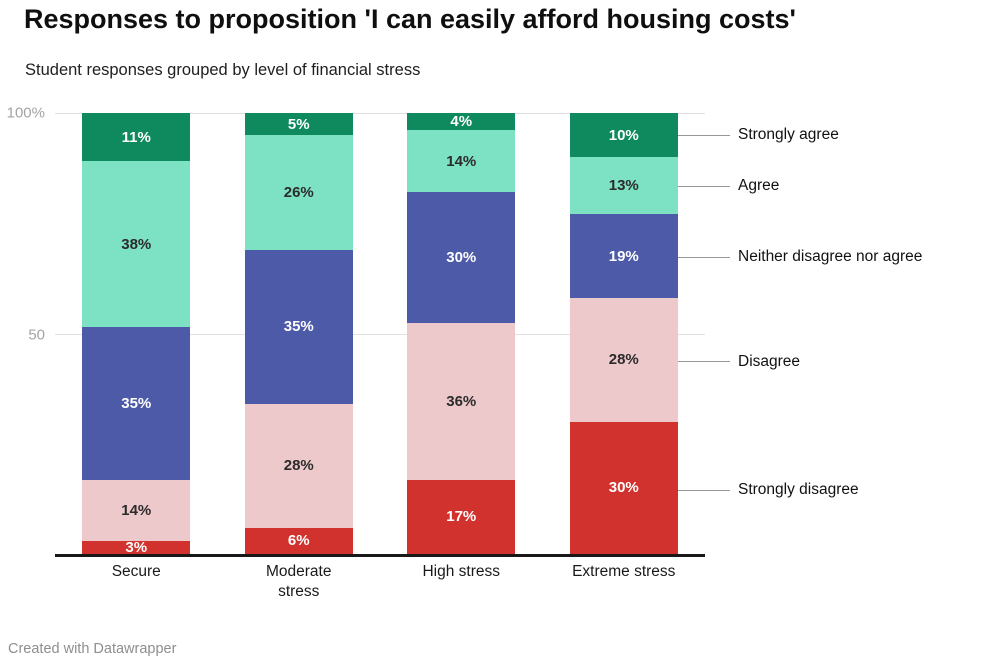  I want to click on segment-agree: 13%, so click(623, 186).